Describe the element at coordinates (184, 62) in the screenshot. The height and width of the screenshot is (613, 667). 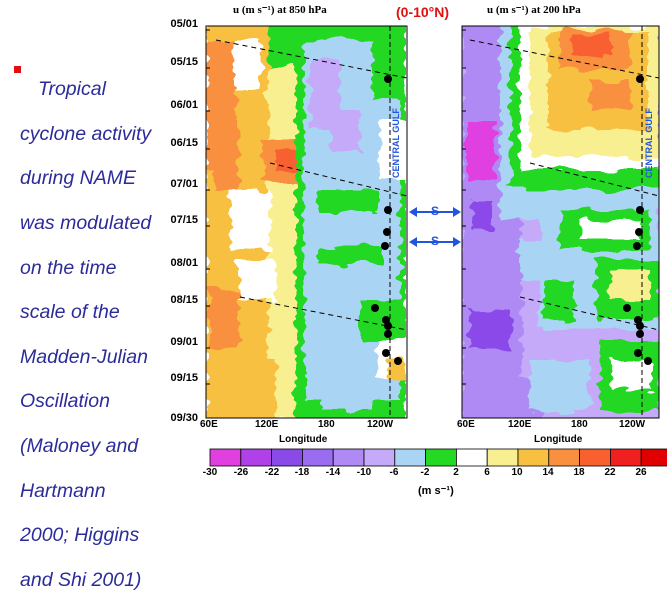
I see `date-label: 05/15` at that location.